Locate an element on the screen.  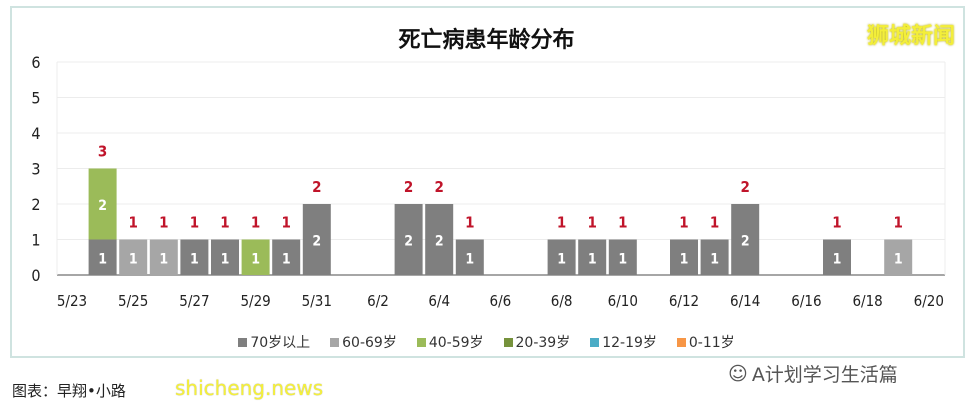
legend-label: 70岁以上 is located at coordinates (280, 343).